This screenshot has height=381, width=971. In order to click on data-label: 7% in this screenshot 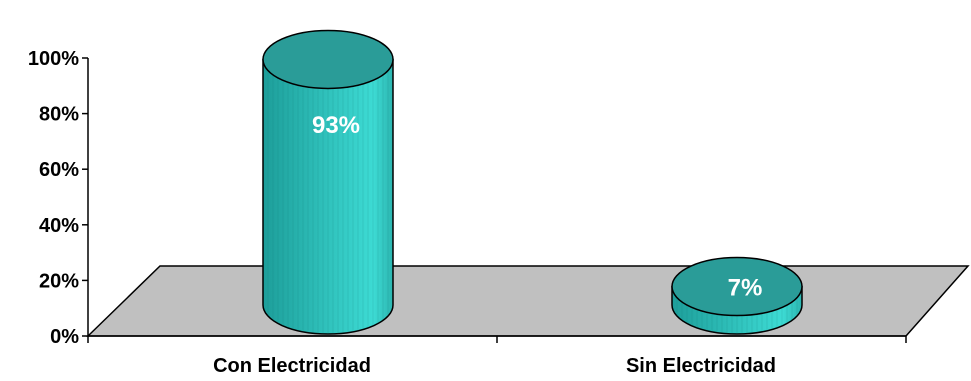, I will do `click(745, 288)`.